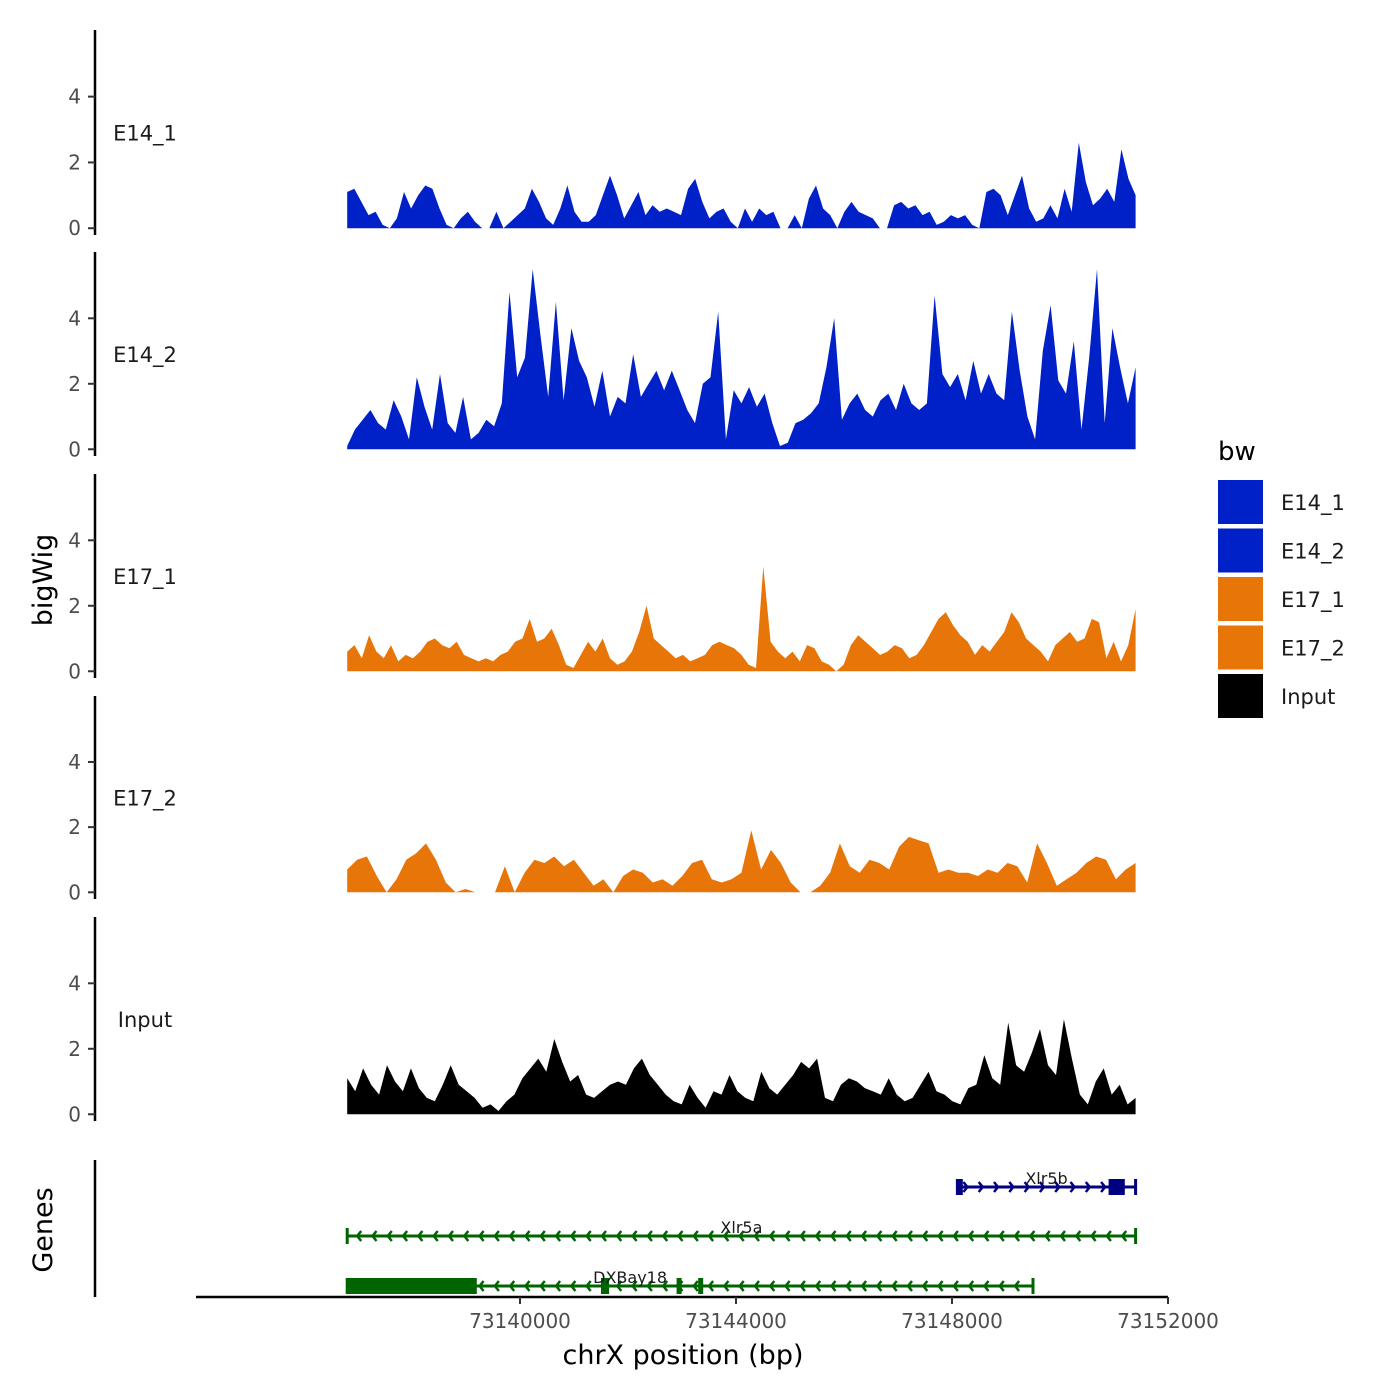  I want to click on x-tick-label: 73148000, so click(952, 1321).